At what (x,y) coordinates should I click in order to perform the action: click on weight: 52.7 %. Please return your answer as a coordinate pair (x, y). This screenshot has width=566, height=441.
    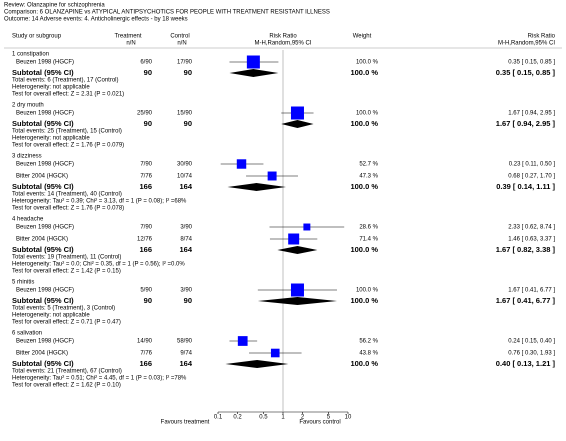
    Looking at the image, I should click on (368, 165).